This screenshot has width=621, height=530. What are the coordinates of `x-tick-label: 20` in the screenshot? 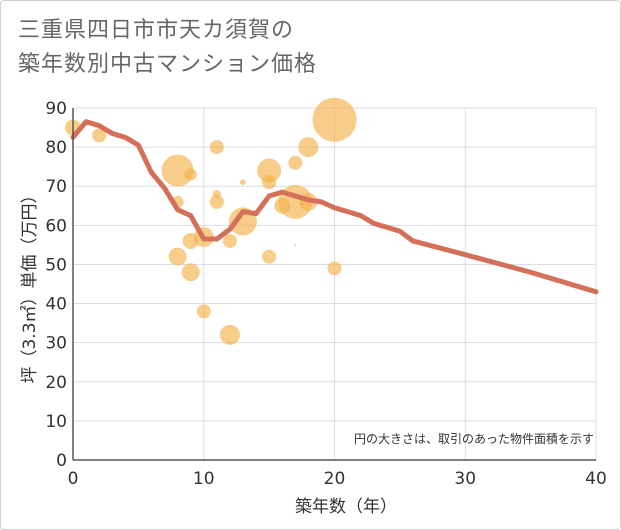 It's located at (335, 479).